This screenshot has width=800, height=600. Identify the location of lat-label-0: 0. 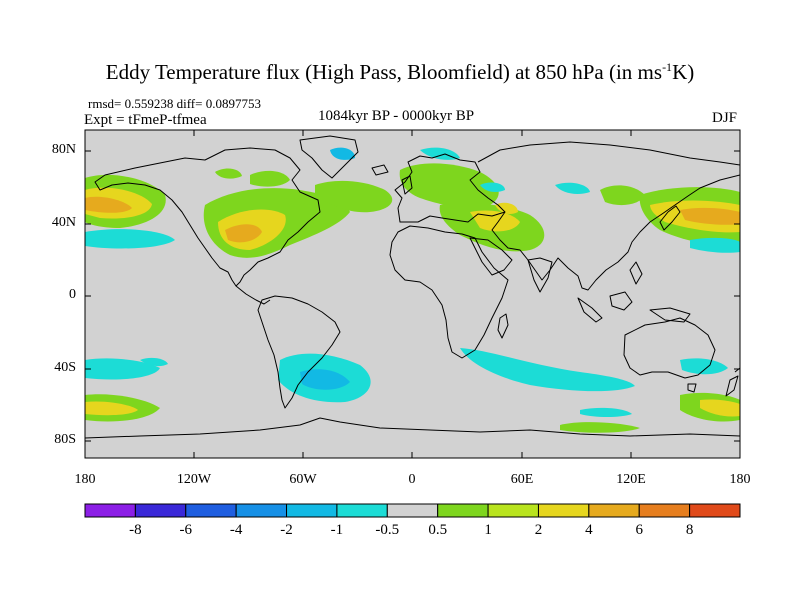
(72, 294).